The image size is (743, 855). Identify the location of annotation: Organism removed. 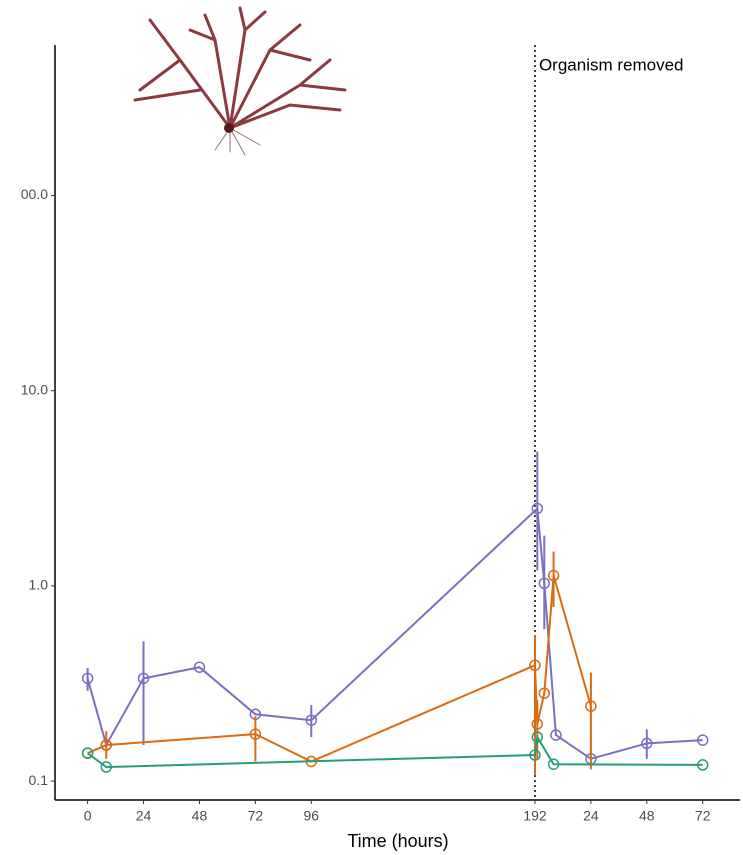
(611, 64).